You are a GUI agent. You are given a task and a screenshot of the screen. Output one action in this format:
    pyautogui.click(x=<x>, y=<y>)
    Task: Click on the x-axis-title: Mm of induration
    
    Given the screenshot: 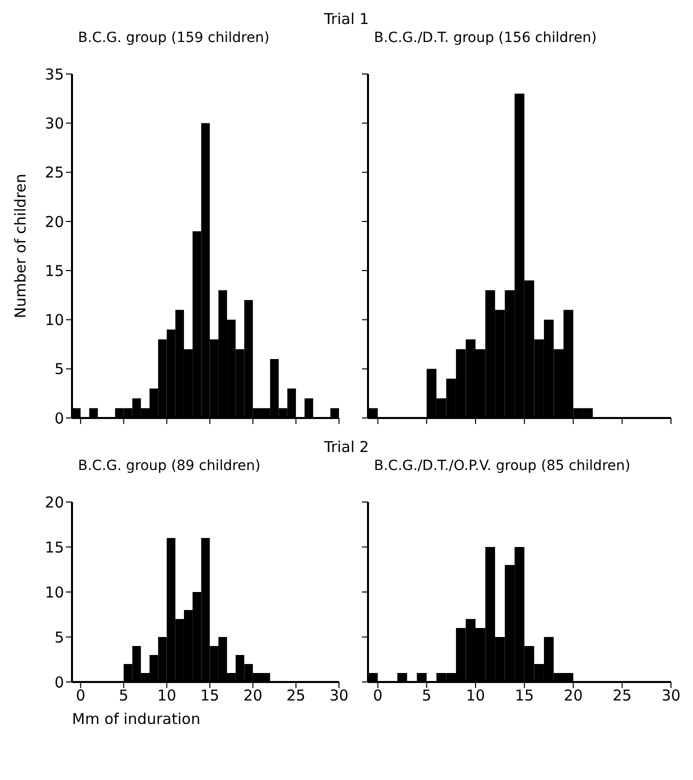 What is the action you would take?
    pyautogui.click(x=136, y=719)
    